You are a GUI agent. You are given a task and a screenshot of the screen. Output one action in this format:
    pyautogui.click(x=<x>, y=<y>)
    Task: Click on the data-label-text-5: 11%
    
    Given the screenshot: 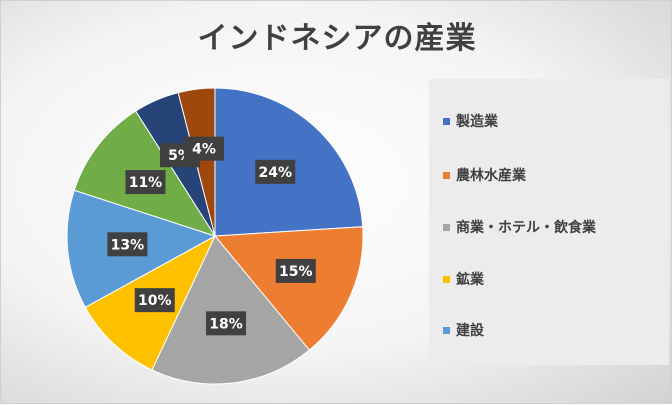 What is the action you would take?
    pyautogui.click(x=146, y=183)
    